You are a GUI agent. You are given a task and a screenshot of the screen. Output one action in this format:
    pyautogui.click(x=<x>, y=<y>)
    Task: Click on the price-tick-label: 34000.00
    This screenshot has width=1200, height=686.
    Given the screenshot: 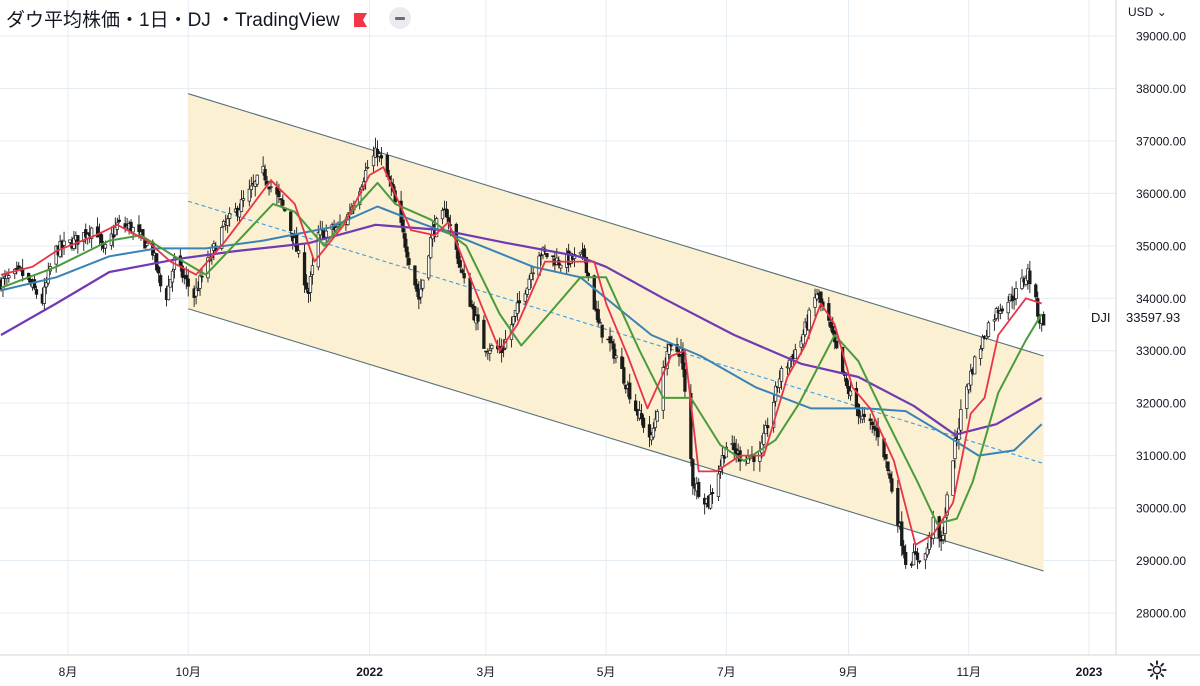 What is the action you would take?
    pyautogui.click(x=1161, y=299)
    